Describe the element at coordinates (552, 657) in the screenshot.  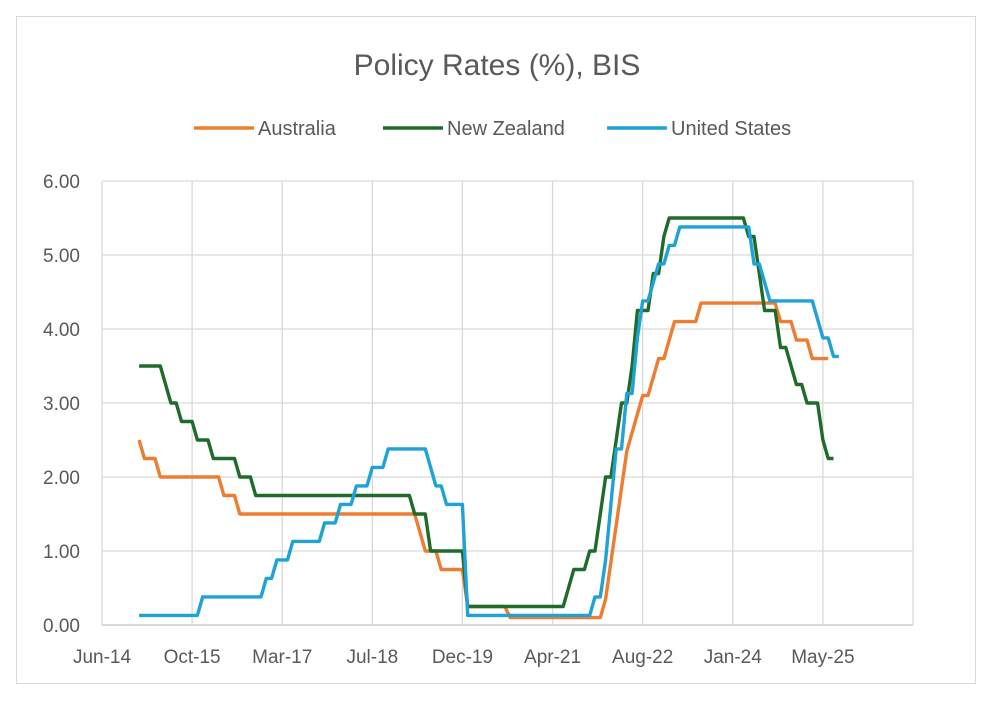
I see `x-tick-label: Apr-21` at that location.